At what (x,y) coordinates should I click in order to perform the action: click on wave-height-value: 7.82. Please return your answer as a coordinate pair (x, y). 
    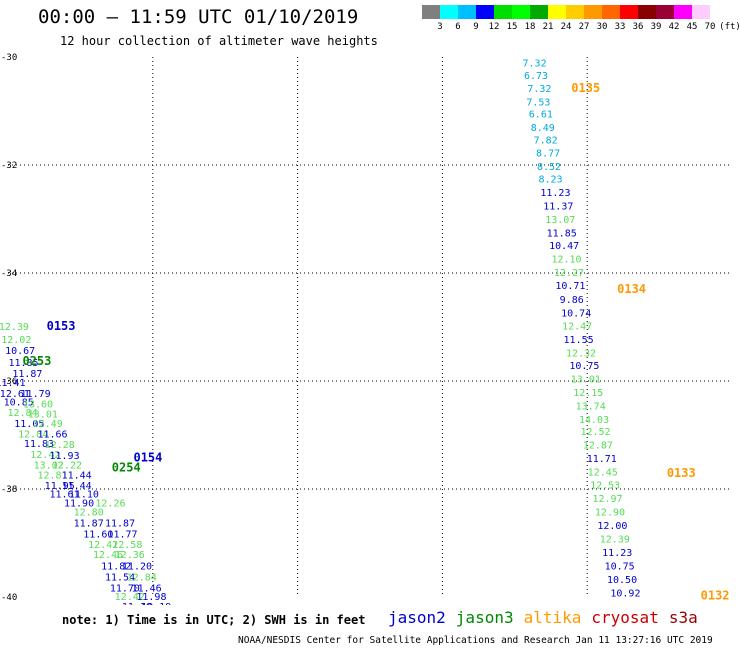
    Looking at the image, I should click on (546, 141).